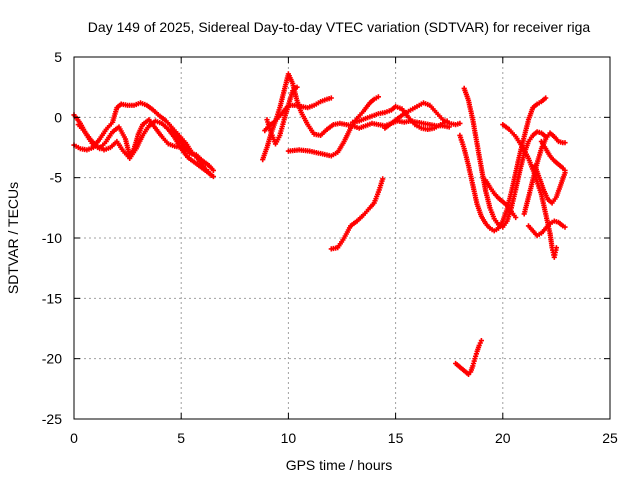 The height and width of the screenshot is (480, 640). Describe the element at coordinates (58, 117) in the screenshot. I see `y-tick-label: 0` at that location.